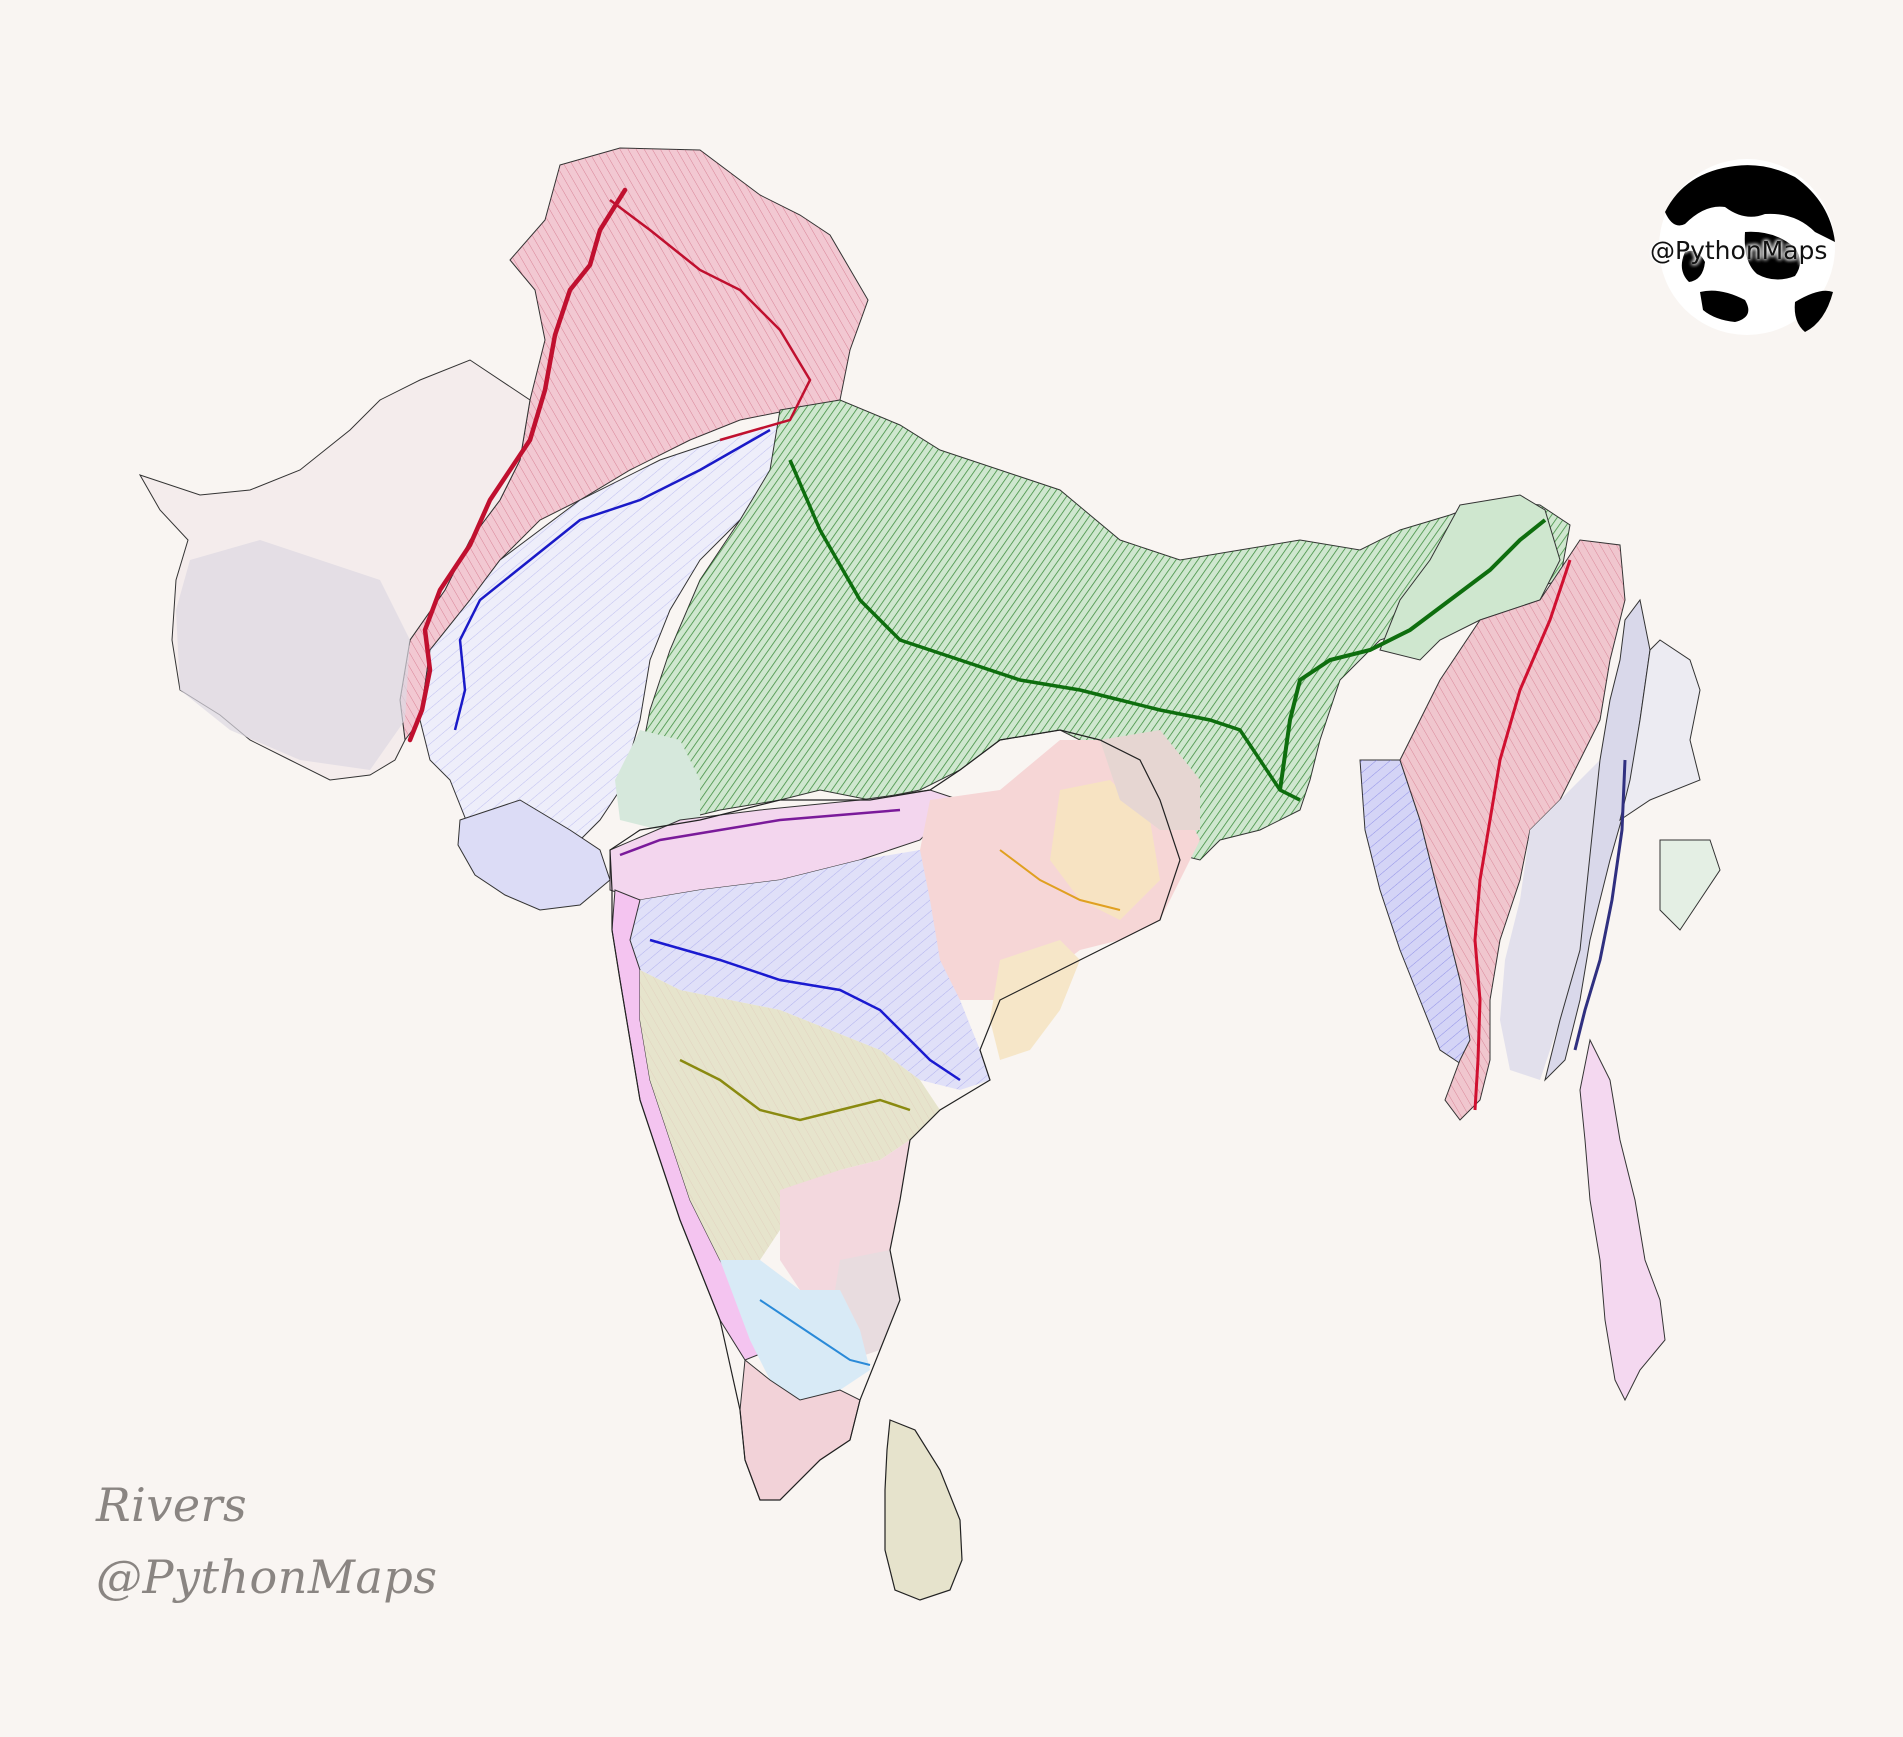  What do you see at coordinates (760, 832) in the screenshot?
I see `narmada-river` at bounding box center [760, 832].